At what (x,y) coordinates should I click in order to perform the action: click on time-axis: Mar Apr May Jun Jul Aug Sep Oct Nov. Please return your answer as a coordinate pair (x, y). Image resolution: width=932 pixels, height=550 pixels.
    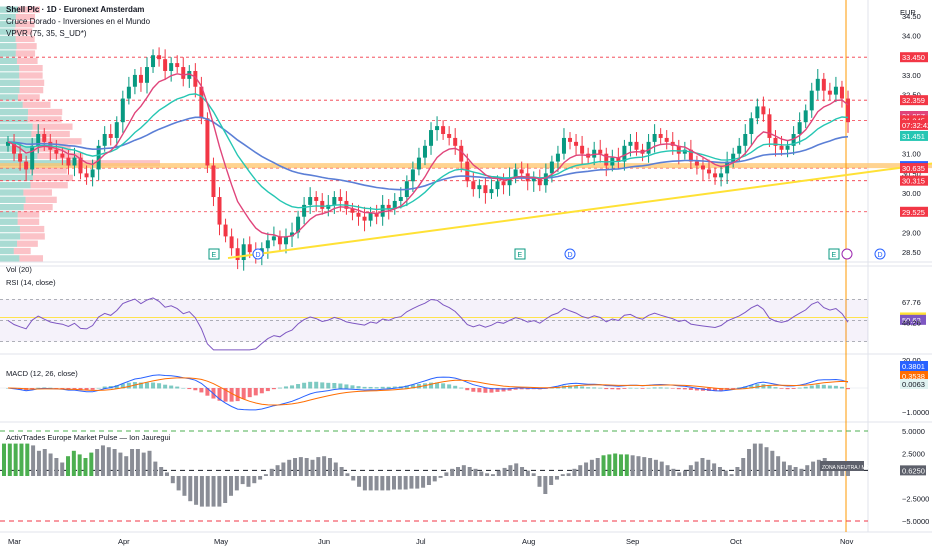
    Looking at the image, I should click on (431, 541).